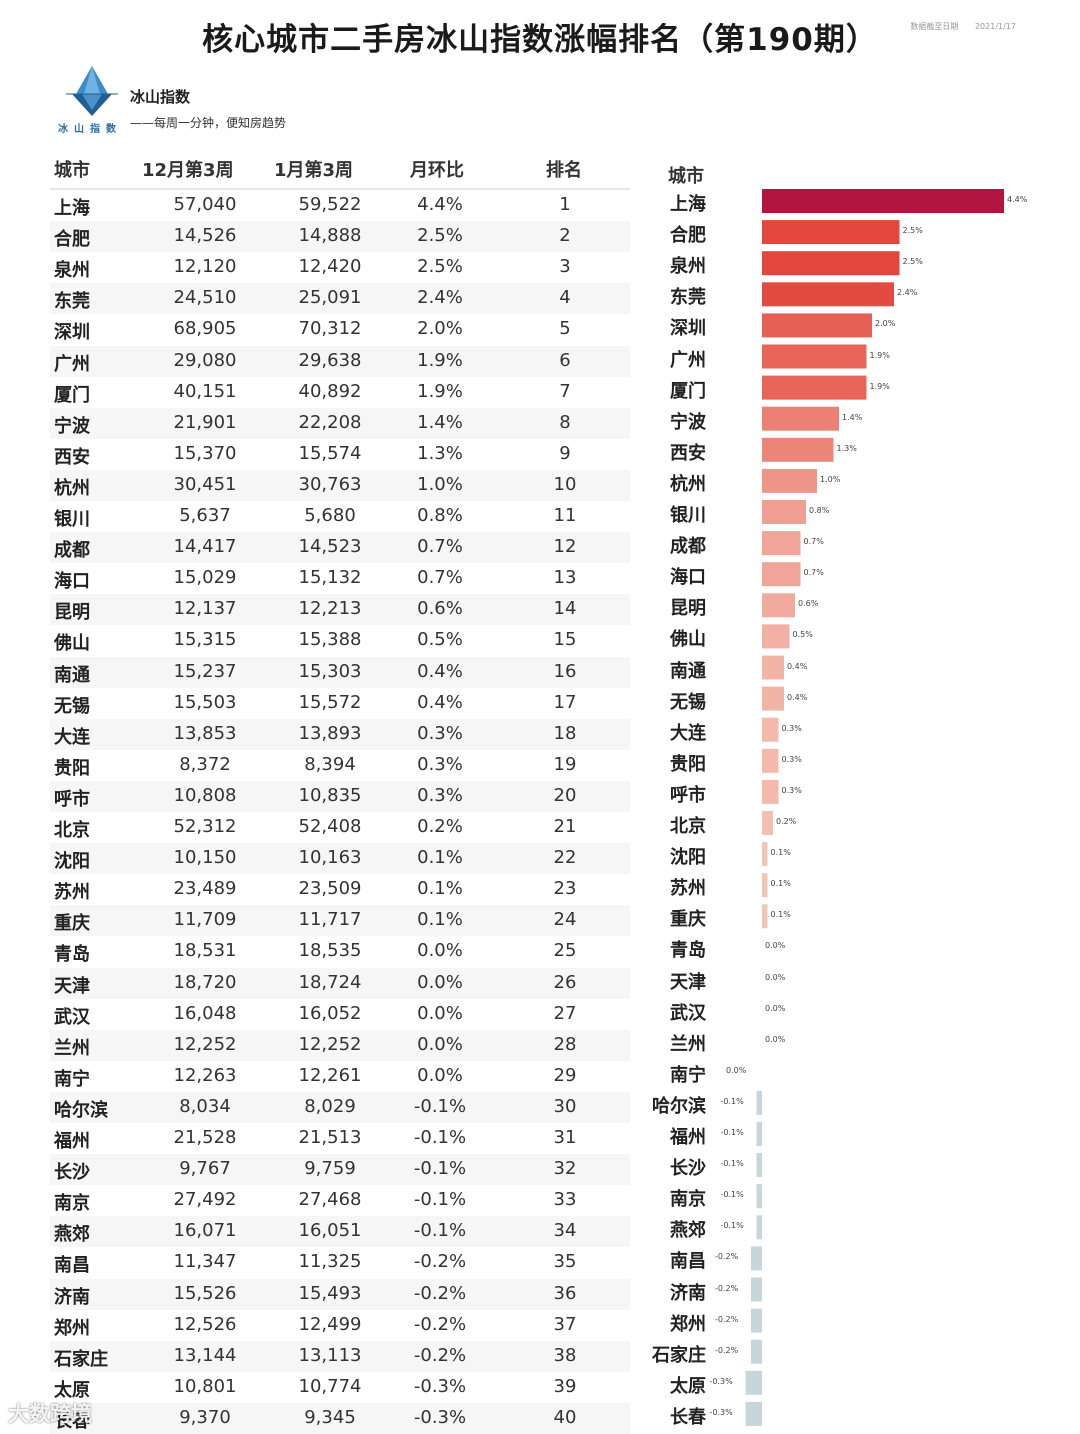  Describe the element at coordinates (688, 795) in the screenshot. I see `bar-category-label: 呼市` at that location.